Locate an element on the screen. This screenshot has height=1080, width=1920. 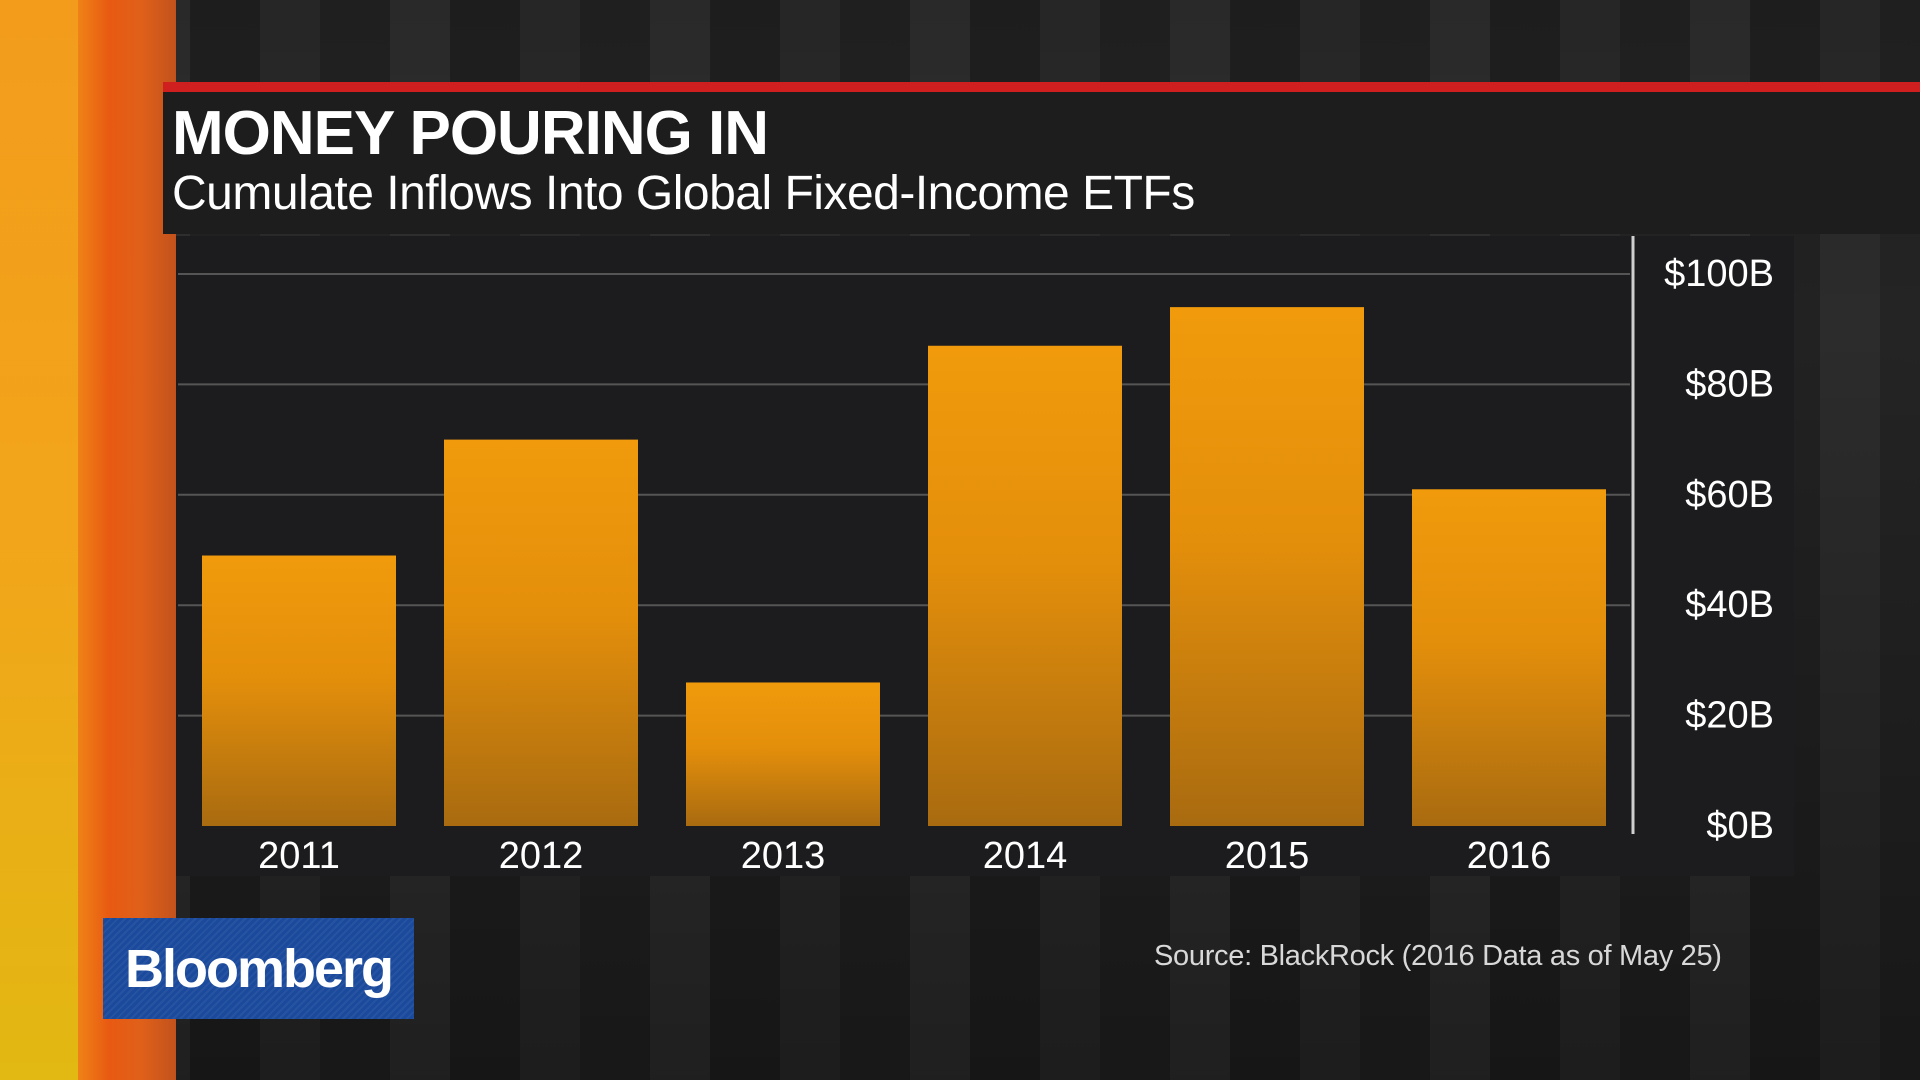
y-tick-label: $60B is located at coordinates (1729, 495).